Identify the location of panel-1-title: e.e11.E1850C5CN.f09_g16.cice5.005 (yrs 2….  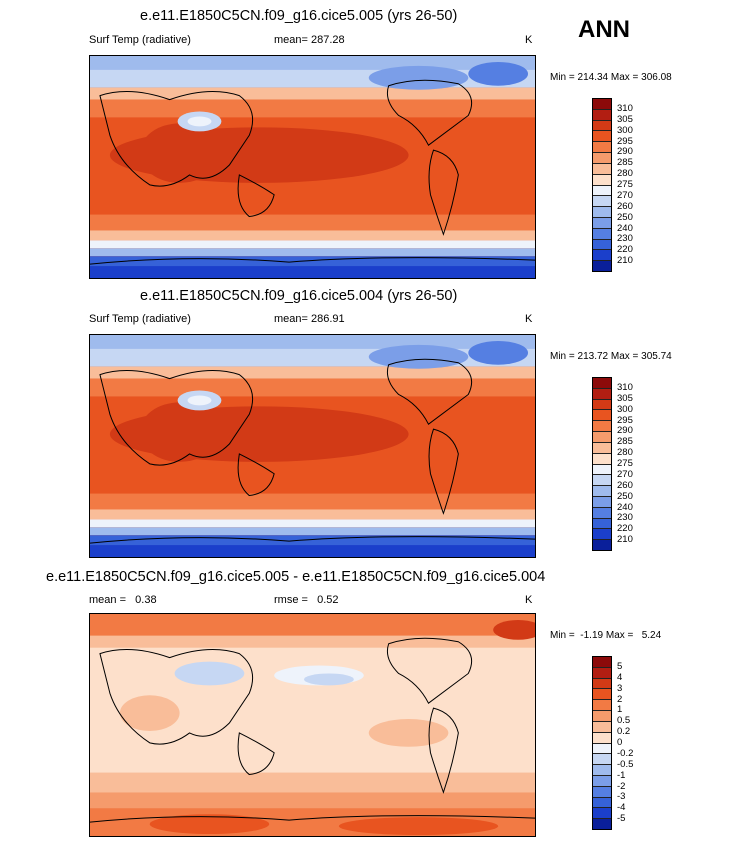
(299, 16).